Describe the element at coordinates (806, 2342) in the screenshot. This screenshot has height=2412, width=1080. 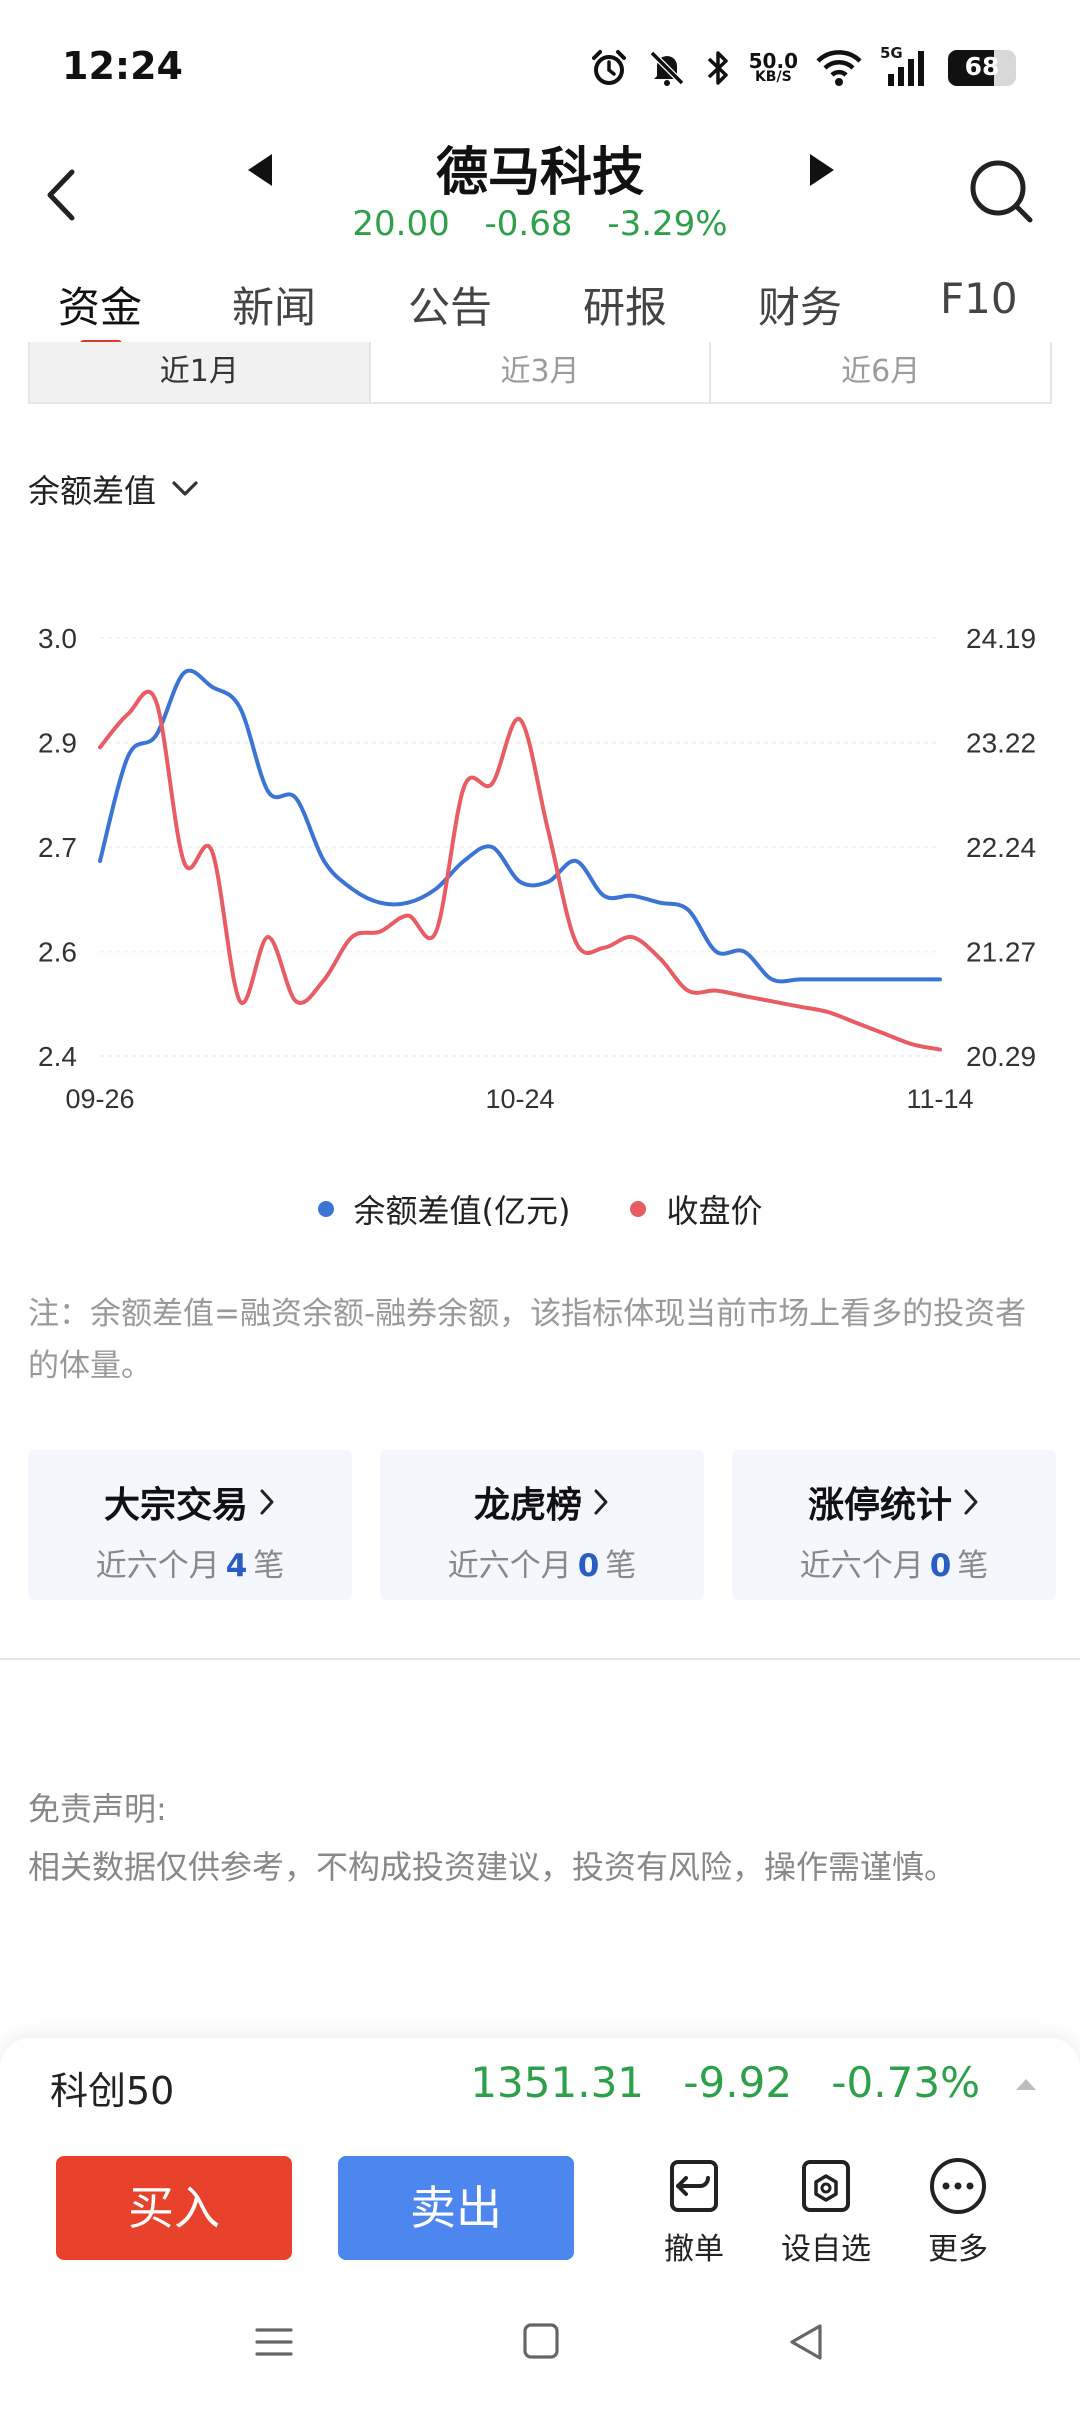
I see `back-nav-icon` at that location.